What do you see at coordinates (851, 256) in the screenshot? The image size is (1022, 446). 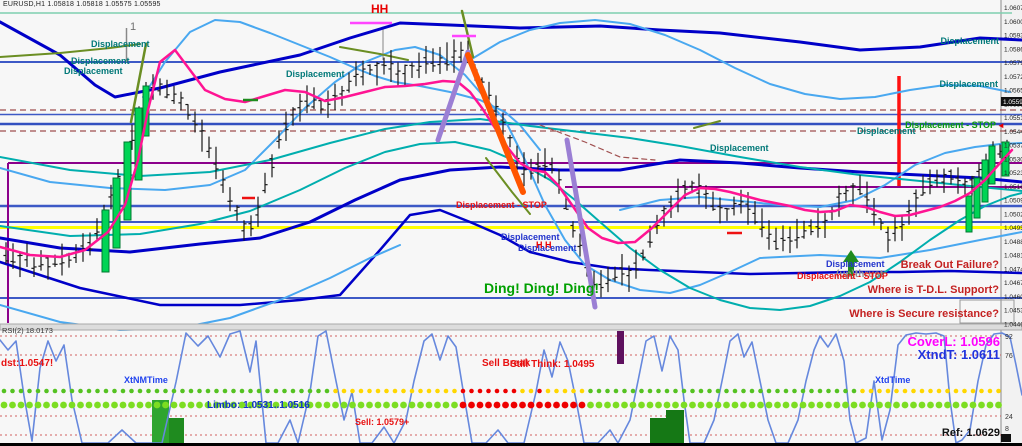 I see `up-arrow-icon` at bounding box center [851, 256].